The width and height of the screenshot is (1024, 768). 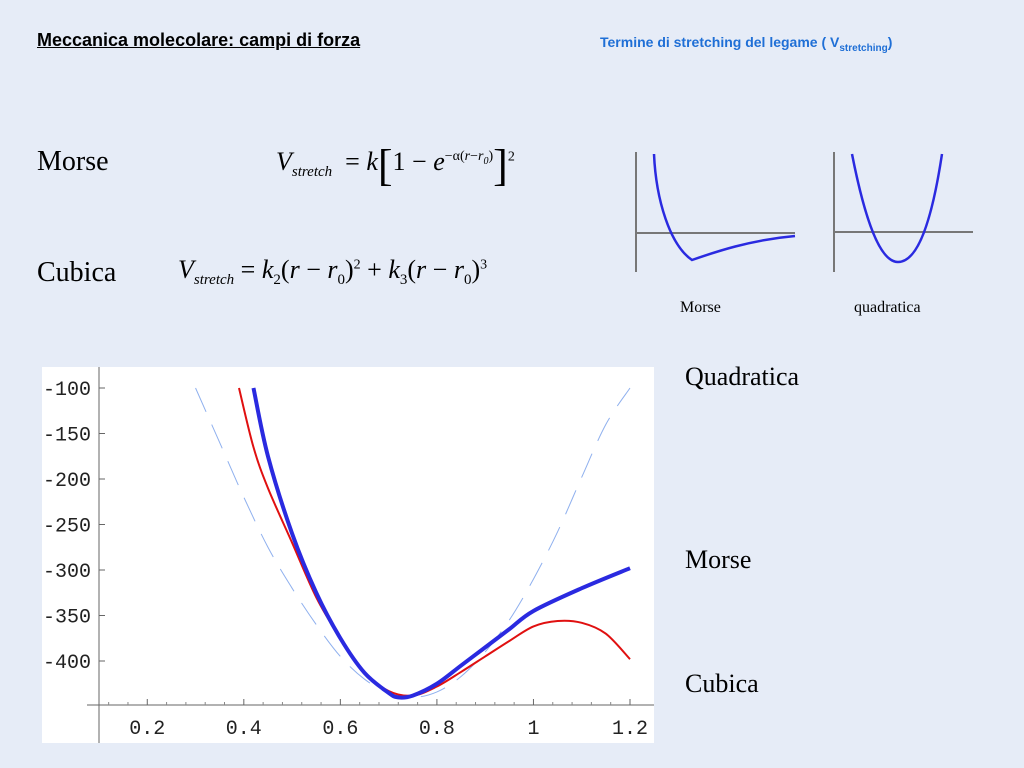 I want to click on x-tick-label: 0.8, so click(x=437, y=729).